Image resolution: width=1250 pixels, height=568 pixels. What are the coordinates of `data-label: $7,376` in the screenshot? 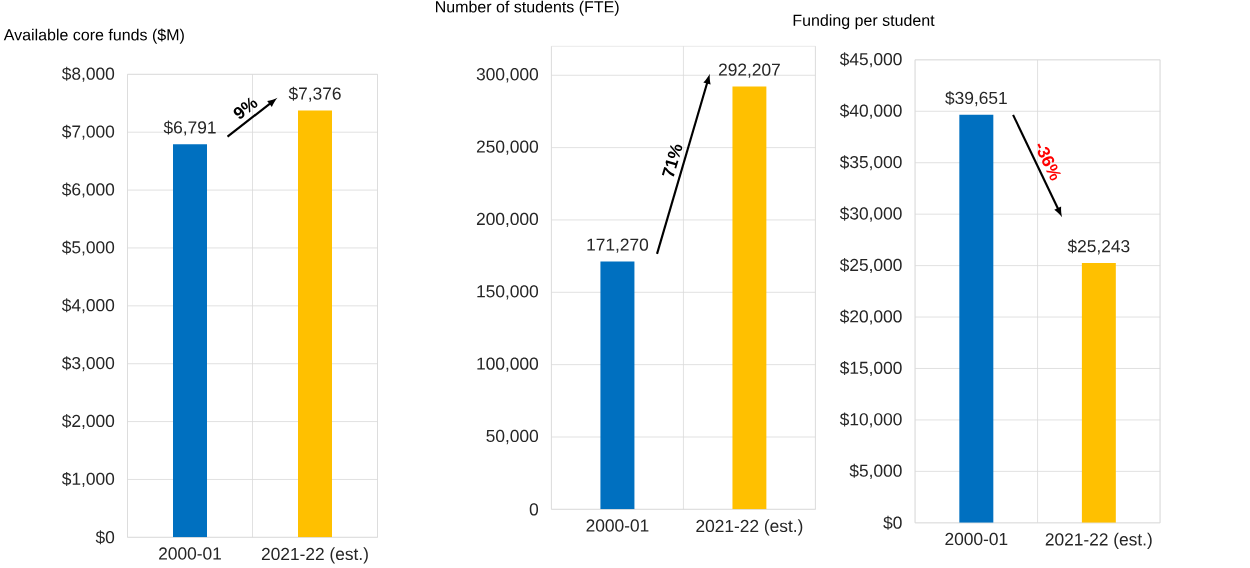 It's located at (314, 94).